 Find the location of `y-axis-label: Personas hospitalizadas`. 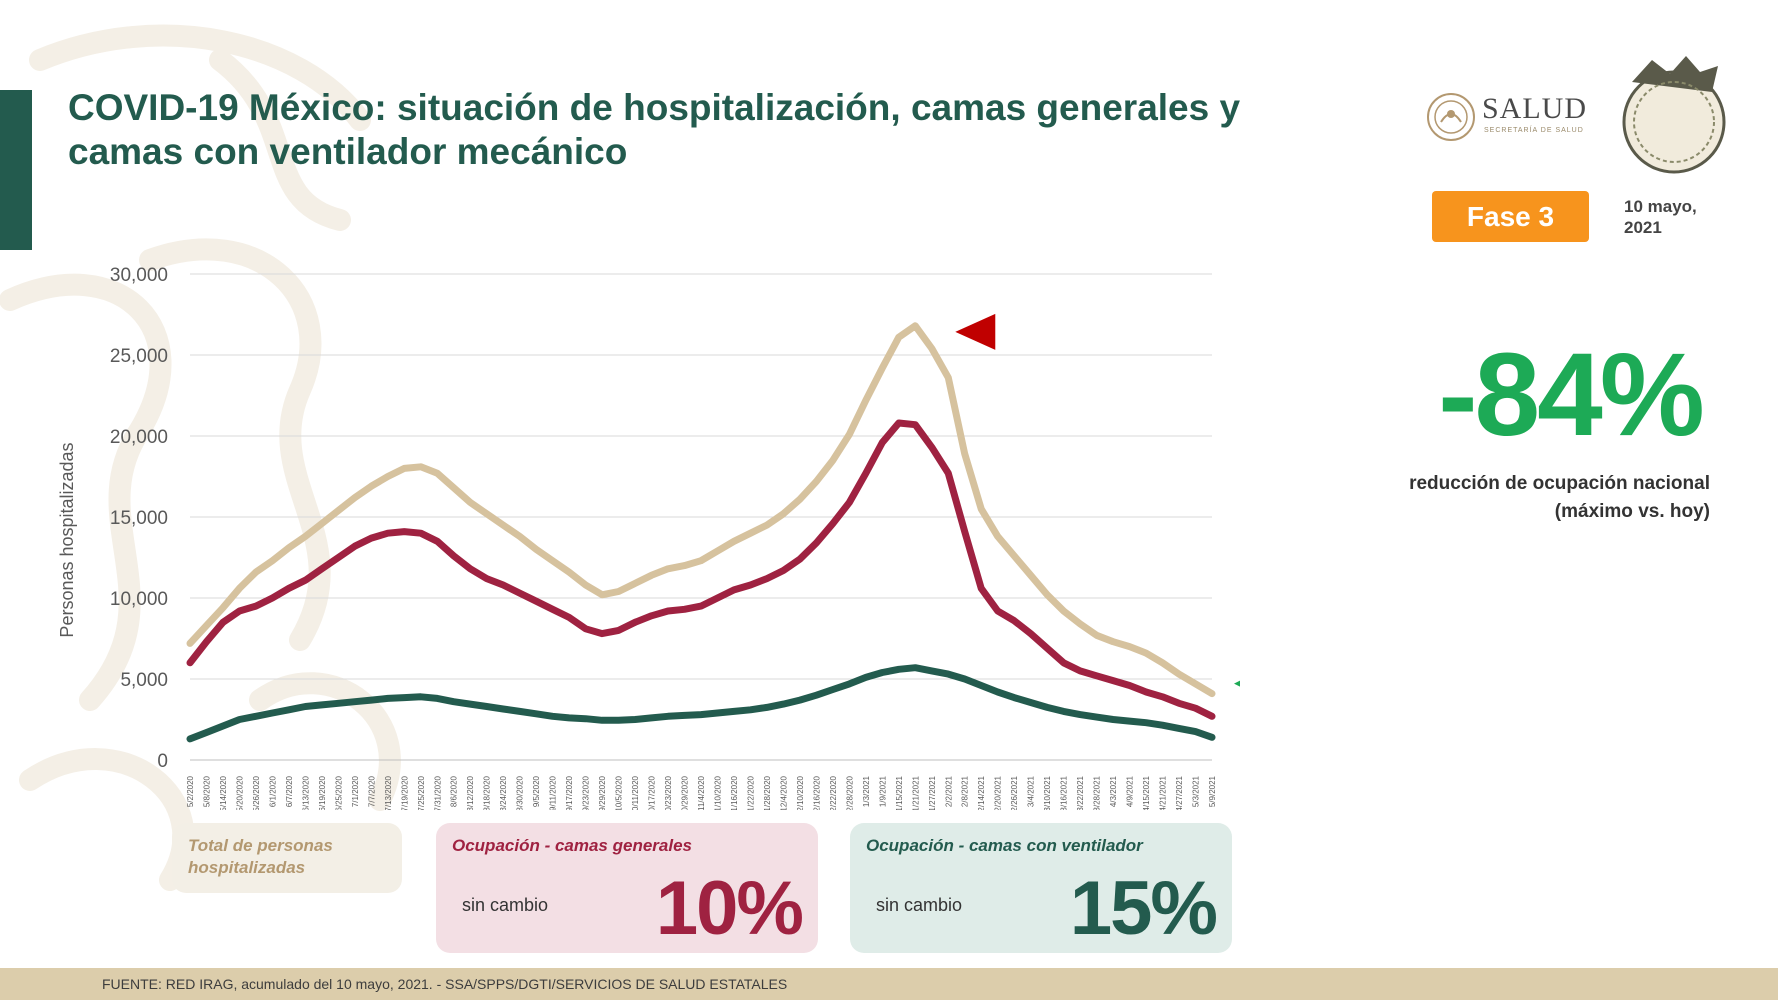

y-axis-label: Personas hospitalizadas is located at coordinates (67, 539).